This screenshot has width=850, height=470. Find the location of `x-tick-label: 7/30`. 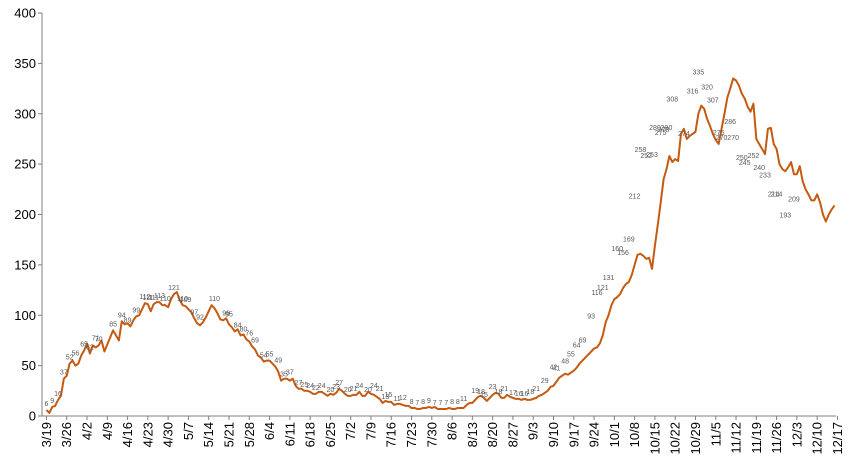

x-tick-label: 7/30 is located at coordinates (431, 434).